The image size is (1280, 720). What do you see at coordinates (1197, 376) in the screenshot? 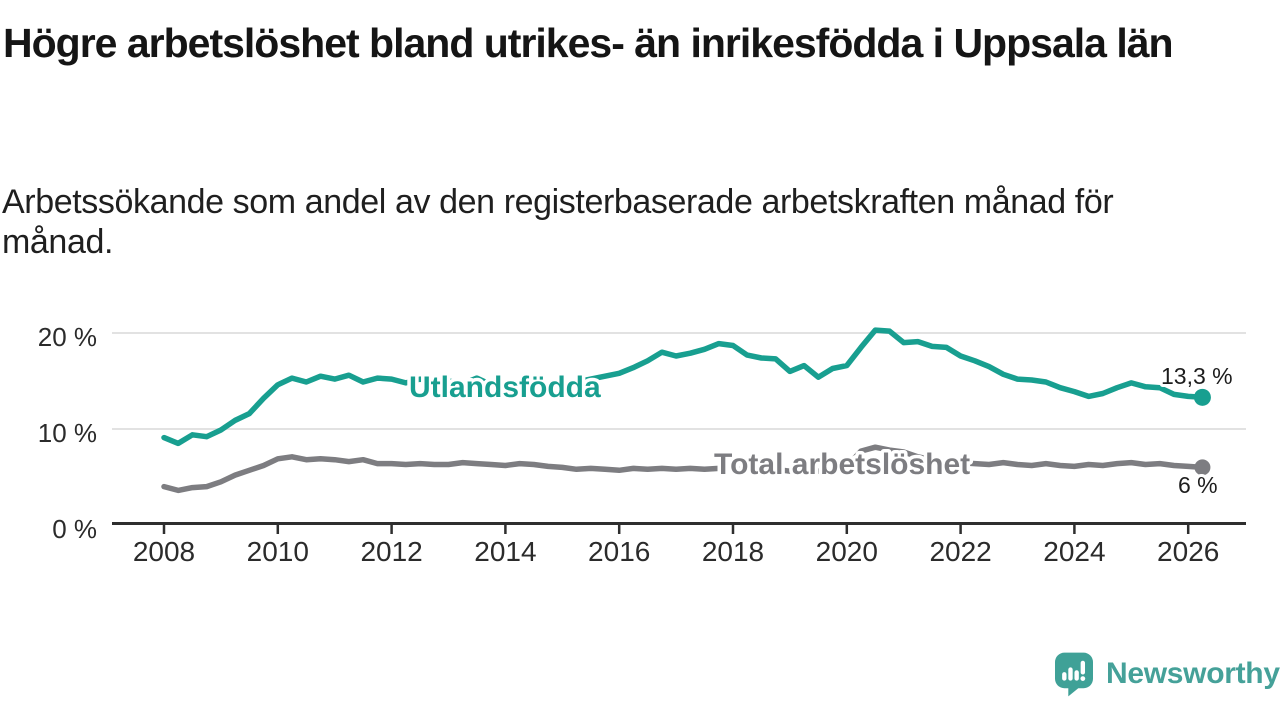
I see `end-value-label-utlandsfodda: 13,3 %` at bounding box center [1197, 376].